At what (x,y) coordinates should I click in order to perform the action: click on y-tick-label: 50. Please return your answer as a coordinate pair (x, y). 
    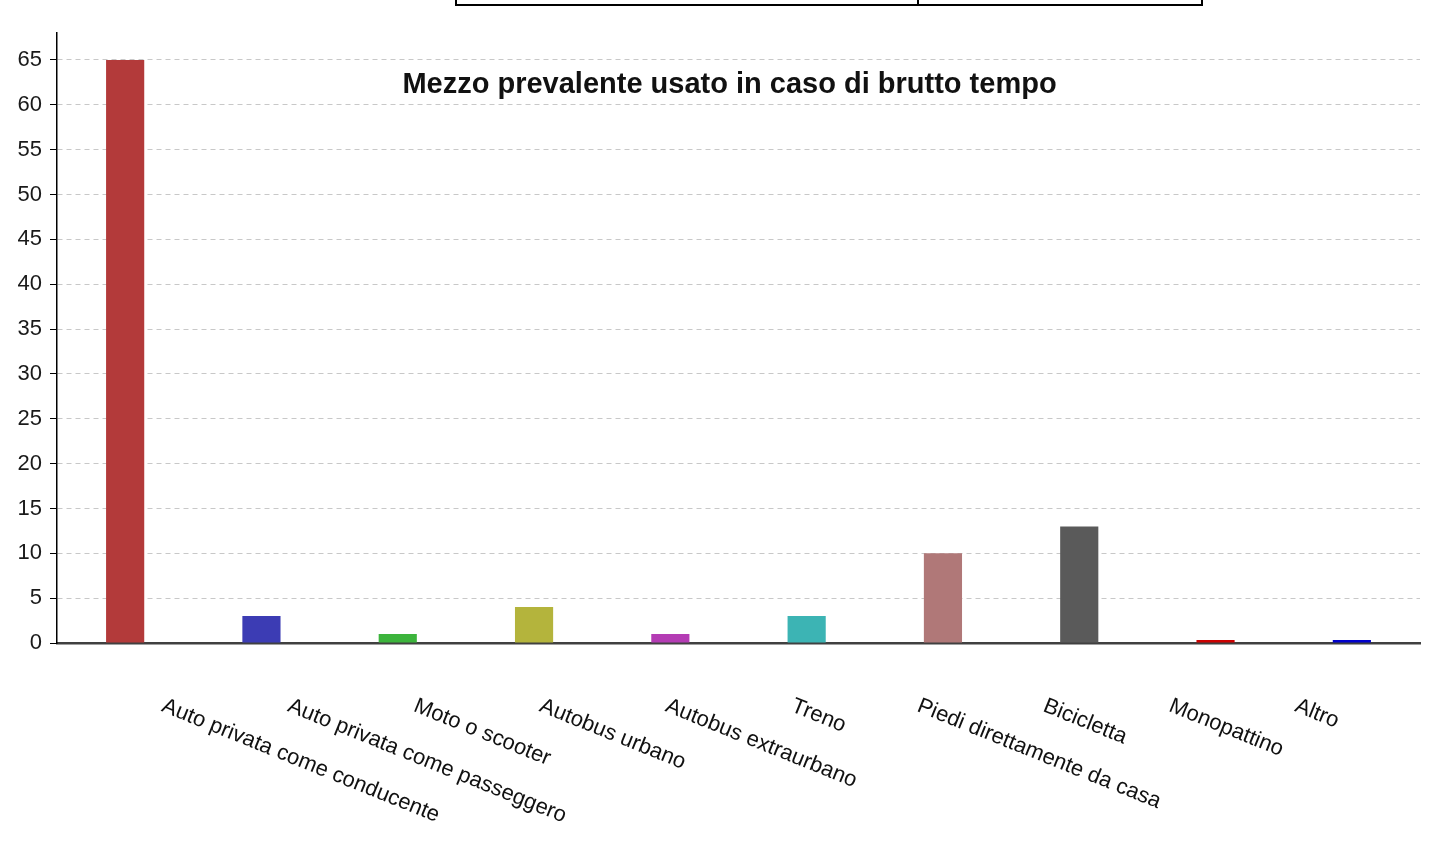
    Looking at the image, I should click on (29, 193).